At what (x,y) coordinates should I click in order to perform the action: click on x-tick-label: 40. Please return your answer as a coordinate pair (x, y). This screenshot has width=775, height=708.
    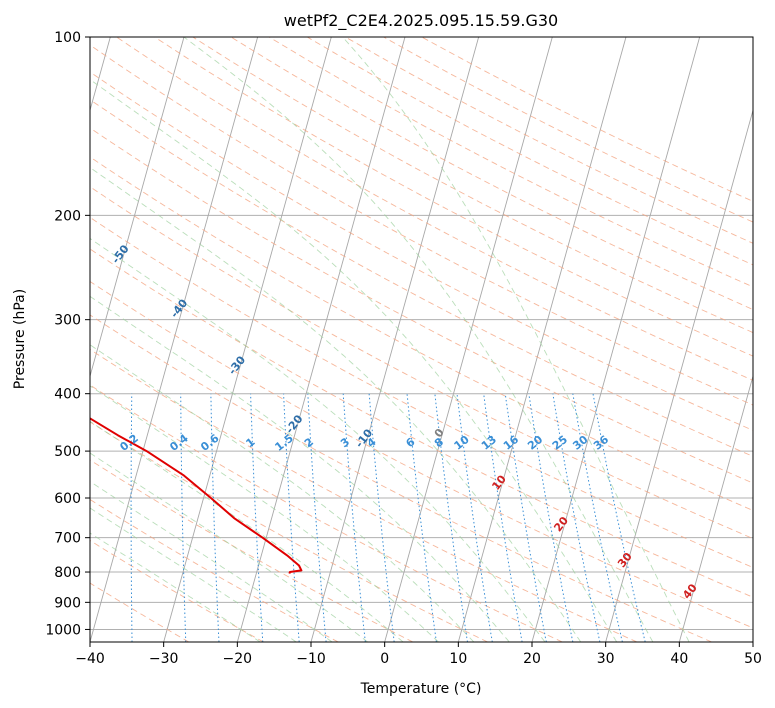
    Looking at the image, I should click on (679, 659).